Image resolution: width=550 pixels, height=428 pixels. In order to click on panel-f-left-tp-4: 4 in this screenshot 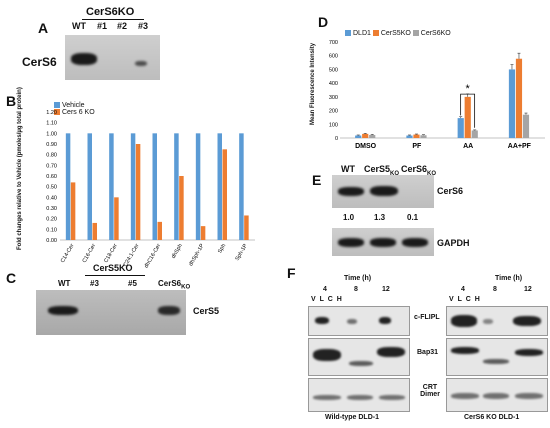, I will do `click(325, 289)`.